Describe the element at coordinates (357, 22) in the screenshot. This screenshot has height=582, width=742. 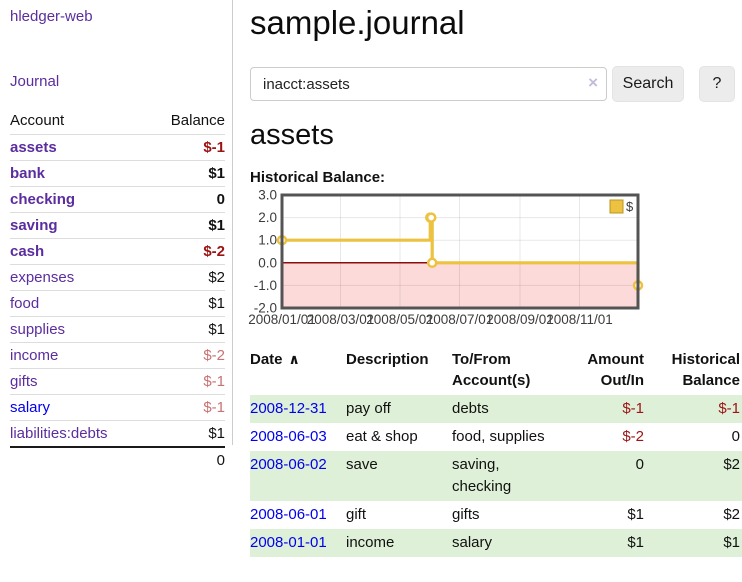
I see `page-title: sample.journal` at that location.